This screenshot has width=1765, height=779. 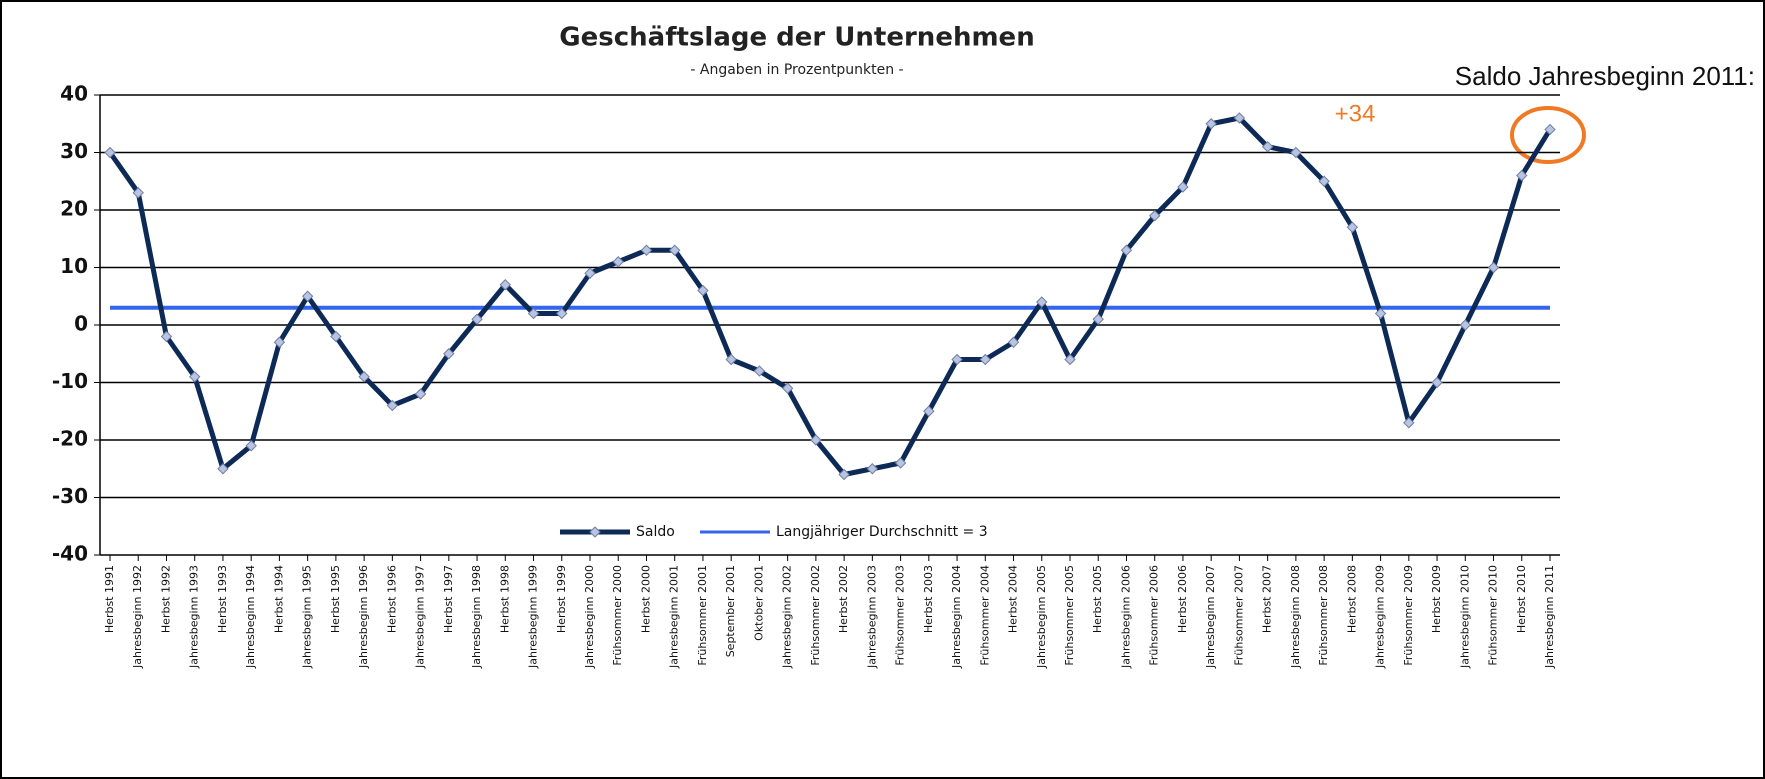 I want to click on x-tick-label: Herbst 2006, so click(x=1182, y=599).